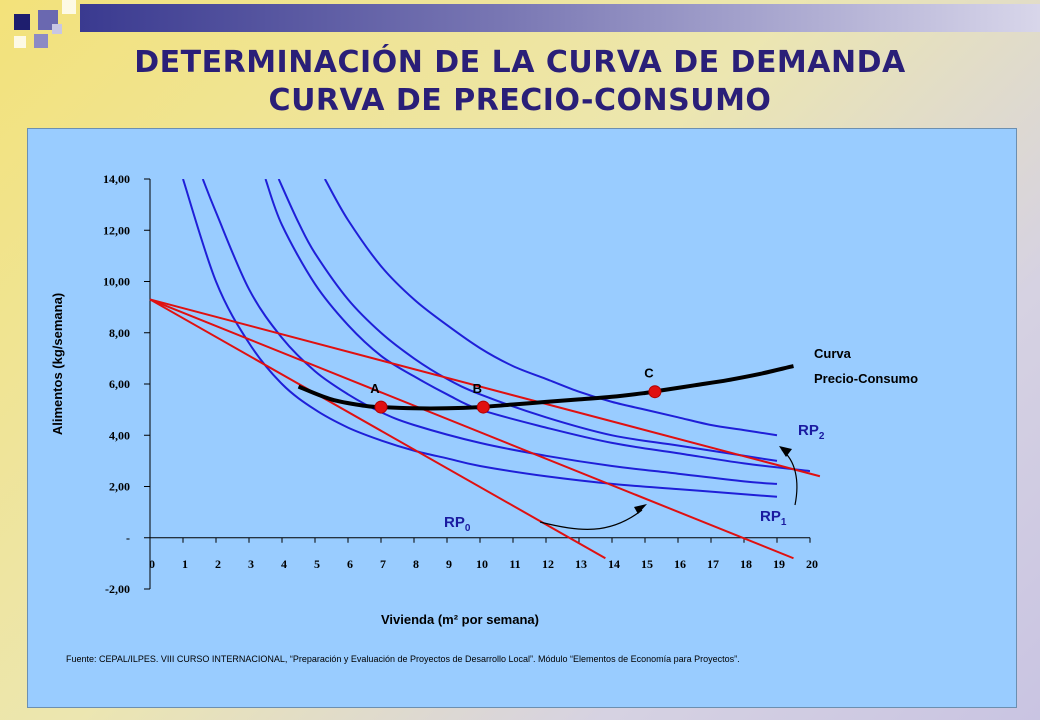 This screenshot has width=1040, height=720. I want to click on x-tick-label: 12, so click(548, 564).